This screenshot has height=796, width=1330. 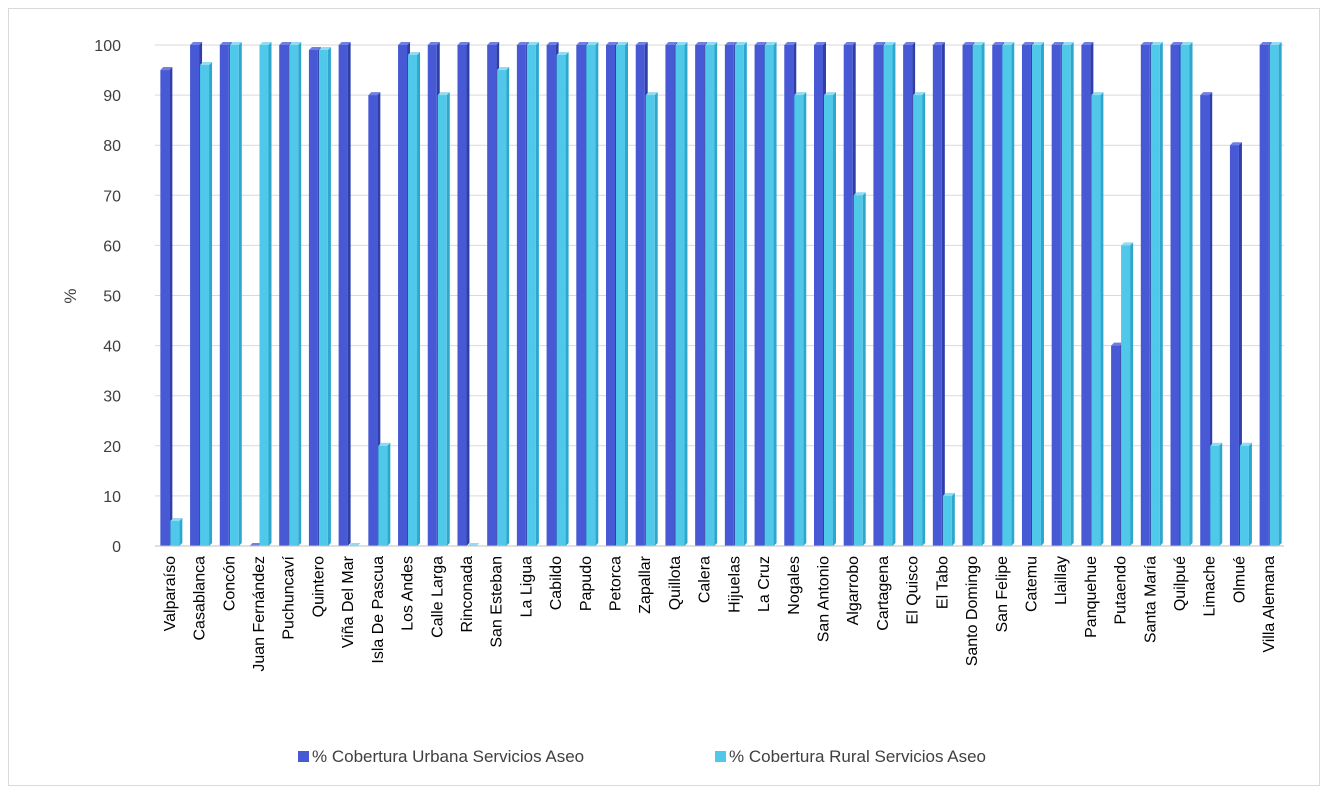 I want to click on y-tick-label: 80, so click(x=112, y=146).